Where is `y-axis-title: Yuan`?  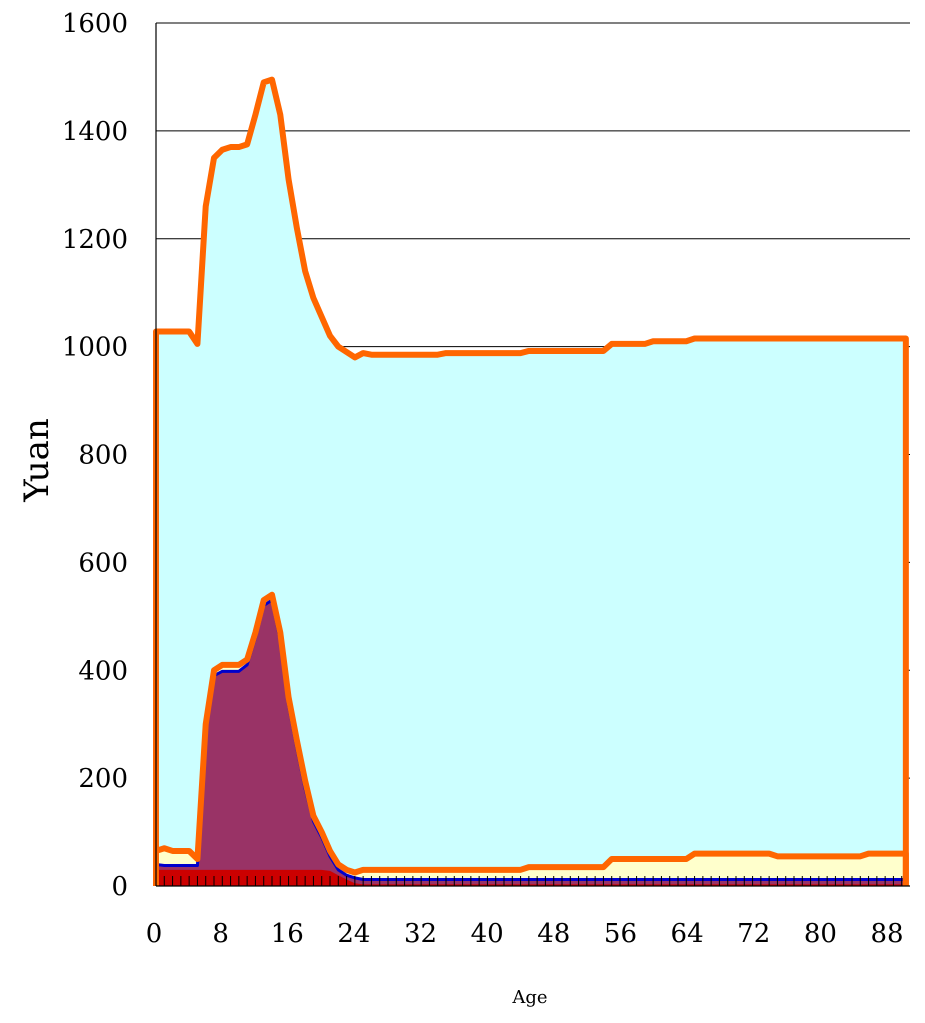 y-axis-title: Yuan is located at coordinates (37, 460).